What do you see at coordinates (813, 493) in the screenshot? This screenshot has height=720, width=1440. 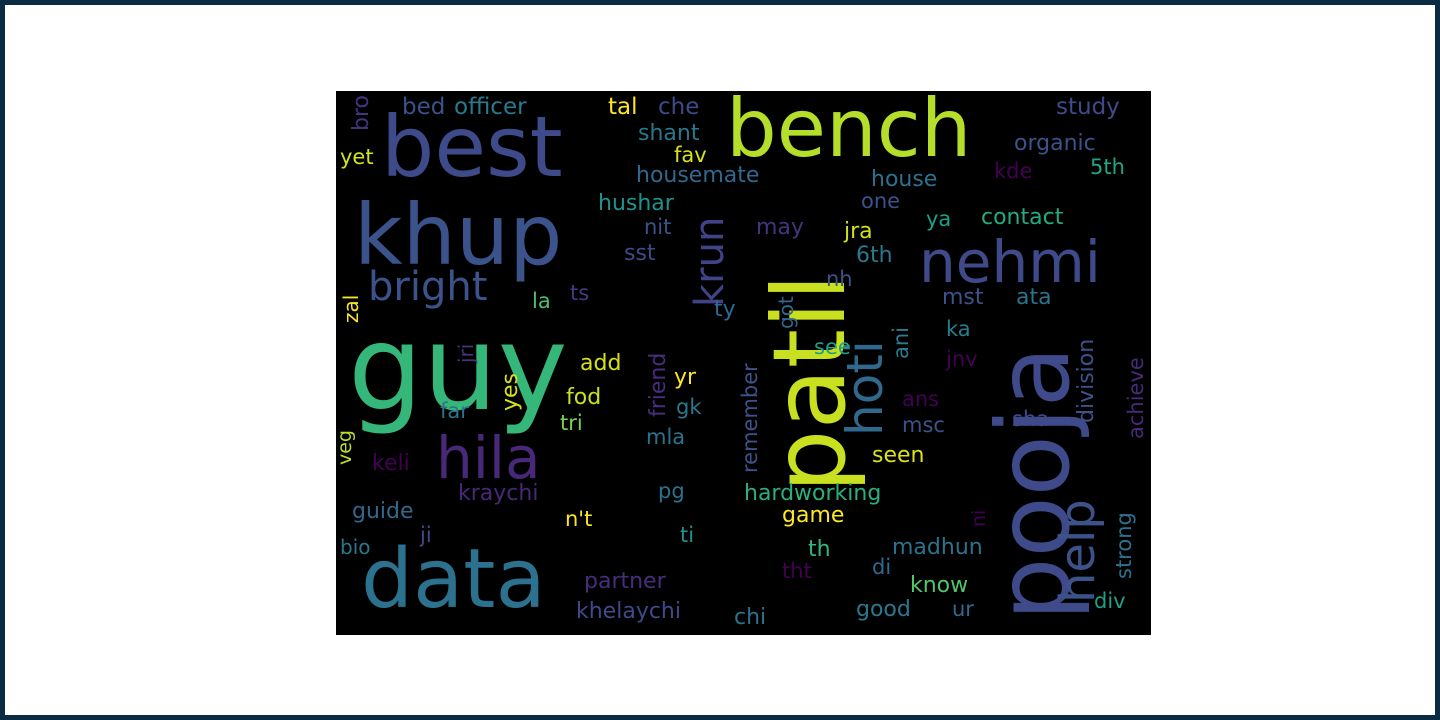 I see `word-hardworking: hardworking` at bounding box center [813, 493].